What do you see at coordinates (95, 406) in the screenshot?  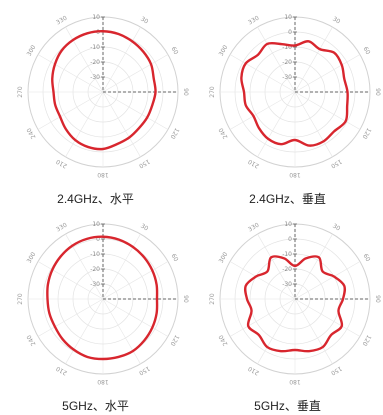 I see `chart-caption: 5GHz、水平` at bounding box center [95, 406].